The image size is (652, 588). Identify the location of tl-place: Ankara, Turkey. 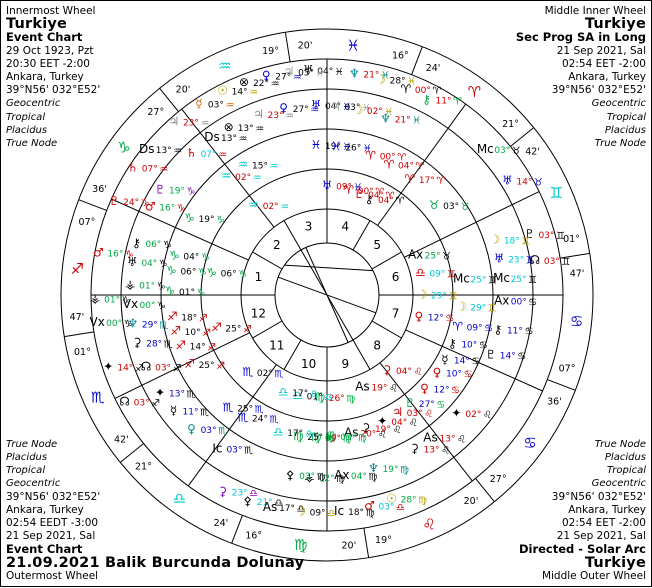
(45, 77).